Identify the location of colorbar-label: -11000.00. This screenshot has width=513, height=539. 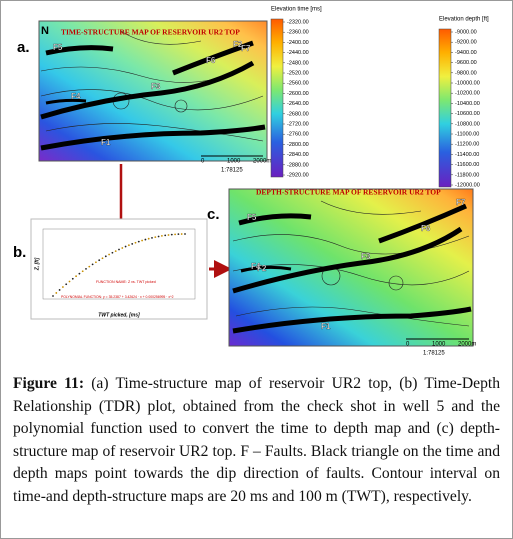
(467, 134).